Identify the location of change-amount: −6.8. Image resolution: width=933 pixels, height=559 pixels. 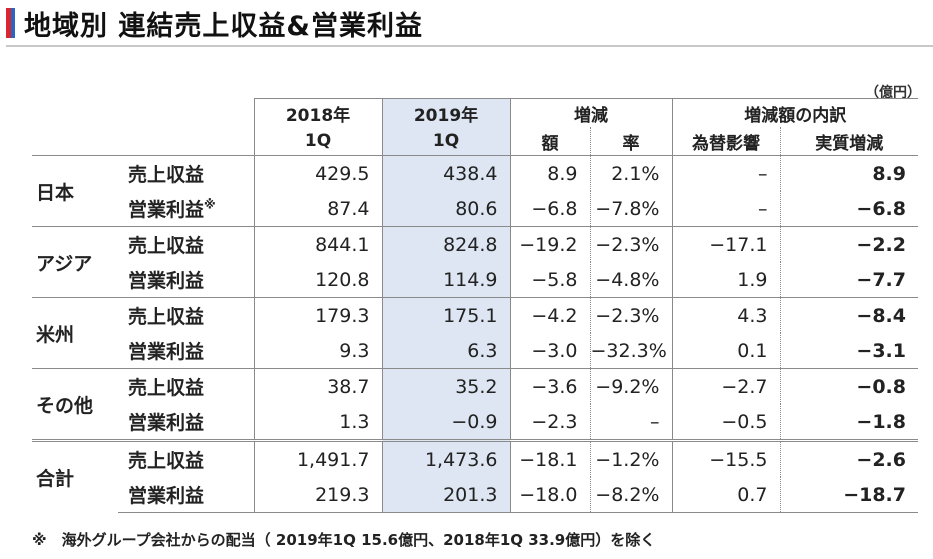
(549, 209).